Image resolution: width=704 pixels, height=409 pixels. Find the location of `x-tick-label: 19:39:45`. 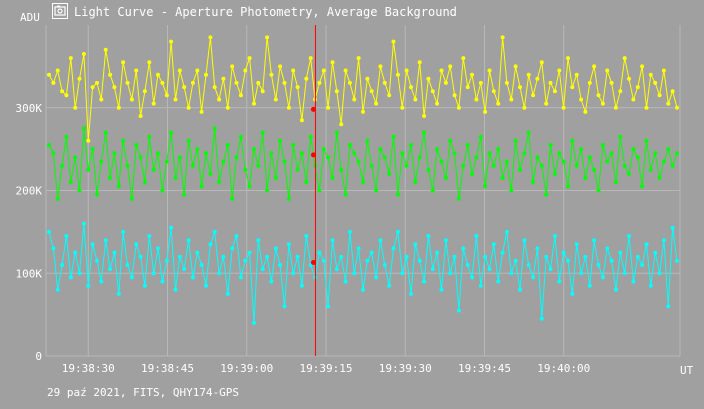

x-tick-label: 19:39:45 is located at coordinates (484, 368).